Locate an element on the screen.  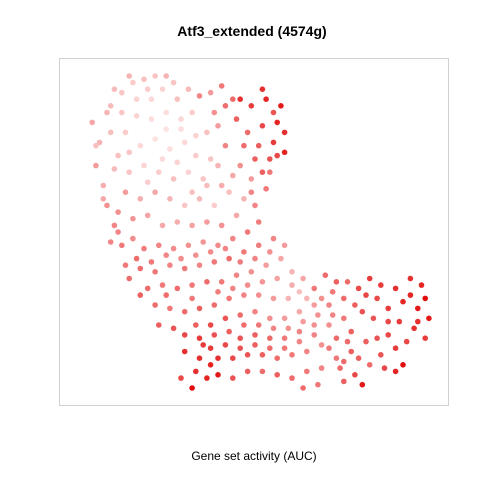
x-axis-label: Gene set activity (AUC) is located at coordinates (253, 456).